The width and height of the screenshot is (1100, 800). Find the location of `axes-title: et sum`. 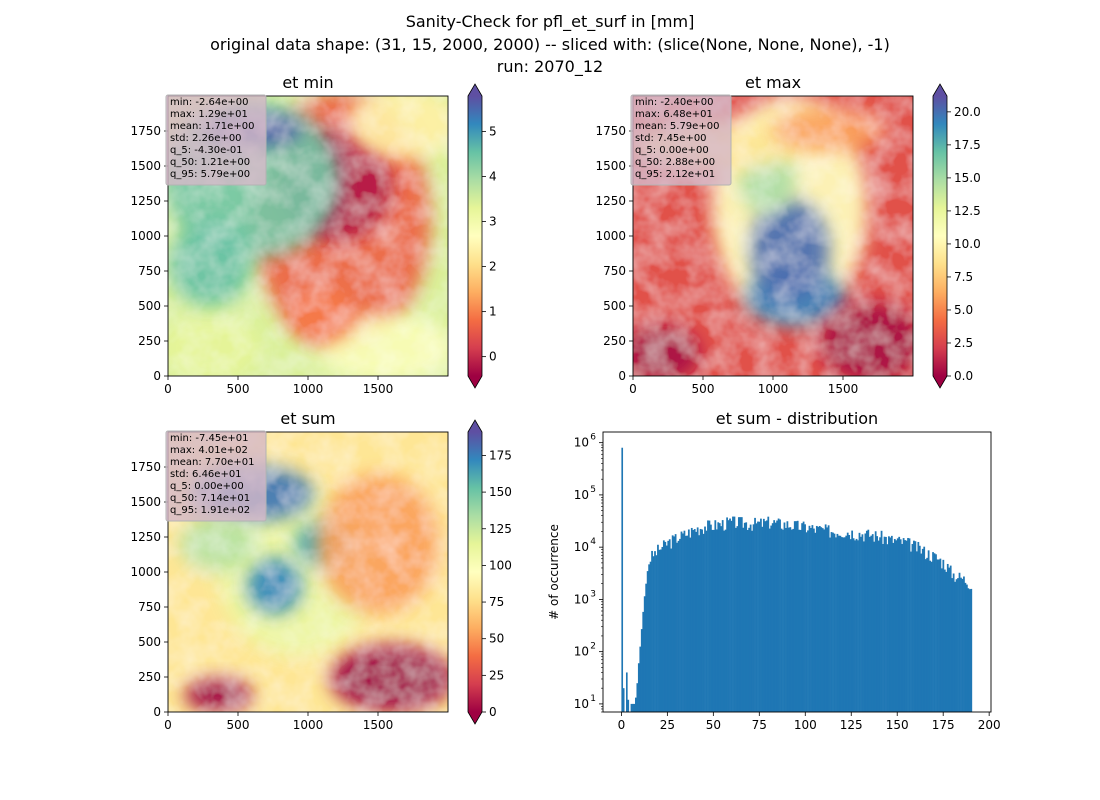

axes-title: et sum is located at coordinates (307, 418).